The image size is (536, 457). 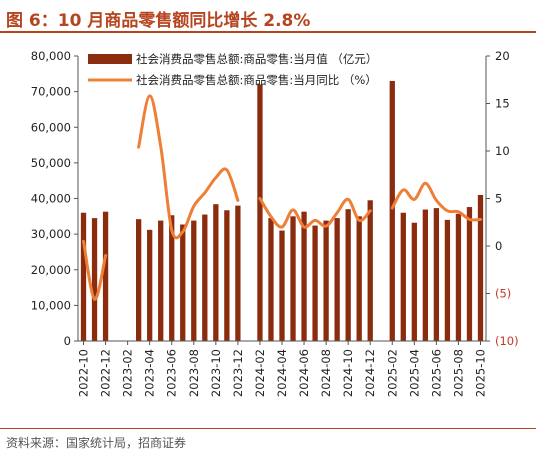 I want to click on x-tick-label: 2024-06, so click(x=304, y=373).